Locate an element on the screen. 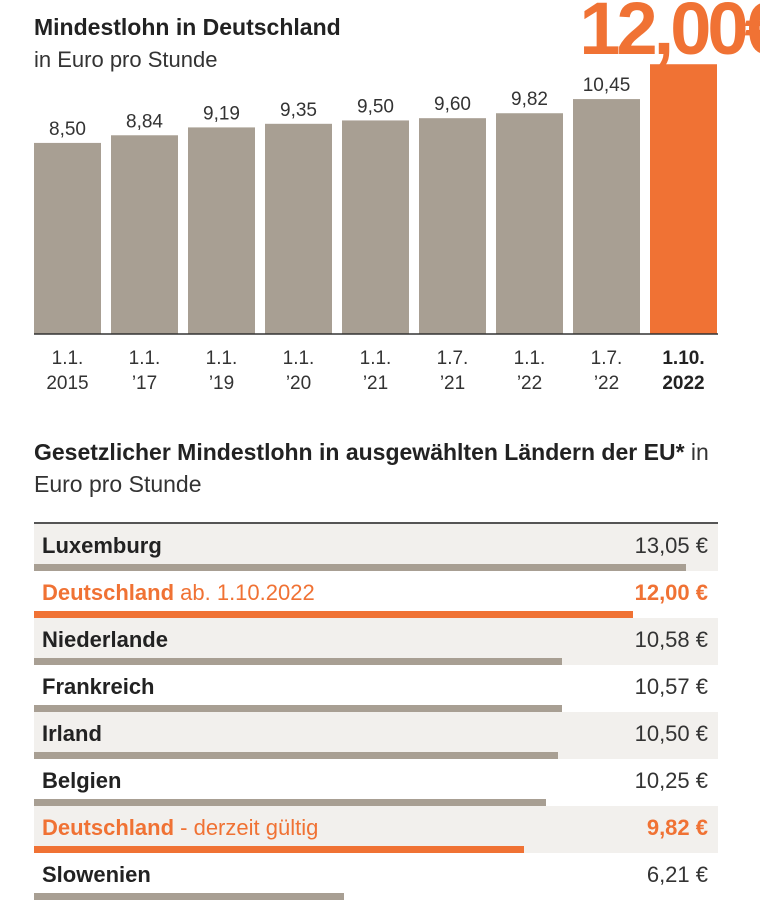 Image resolution: width=760 pixels, height=910 pixels. chart-title: Mindestlohn in Deutschland is located at coordinates (187, 27).